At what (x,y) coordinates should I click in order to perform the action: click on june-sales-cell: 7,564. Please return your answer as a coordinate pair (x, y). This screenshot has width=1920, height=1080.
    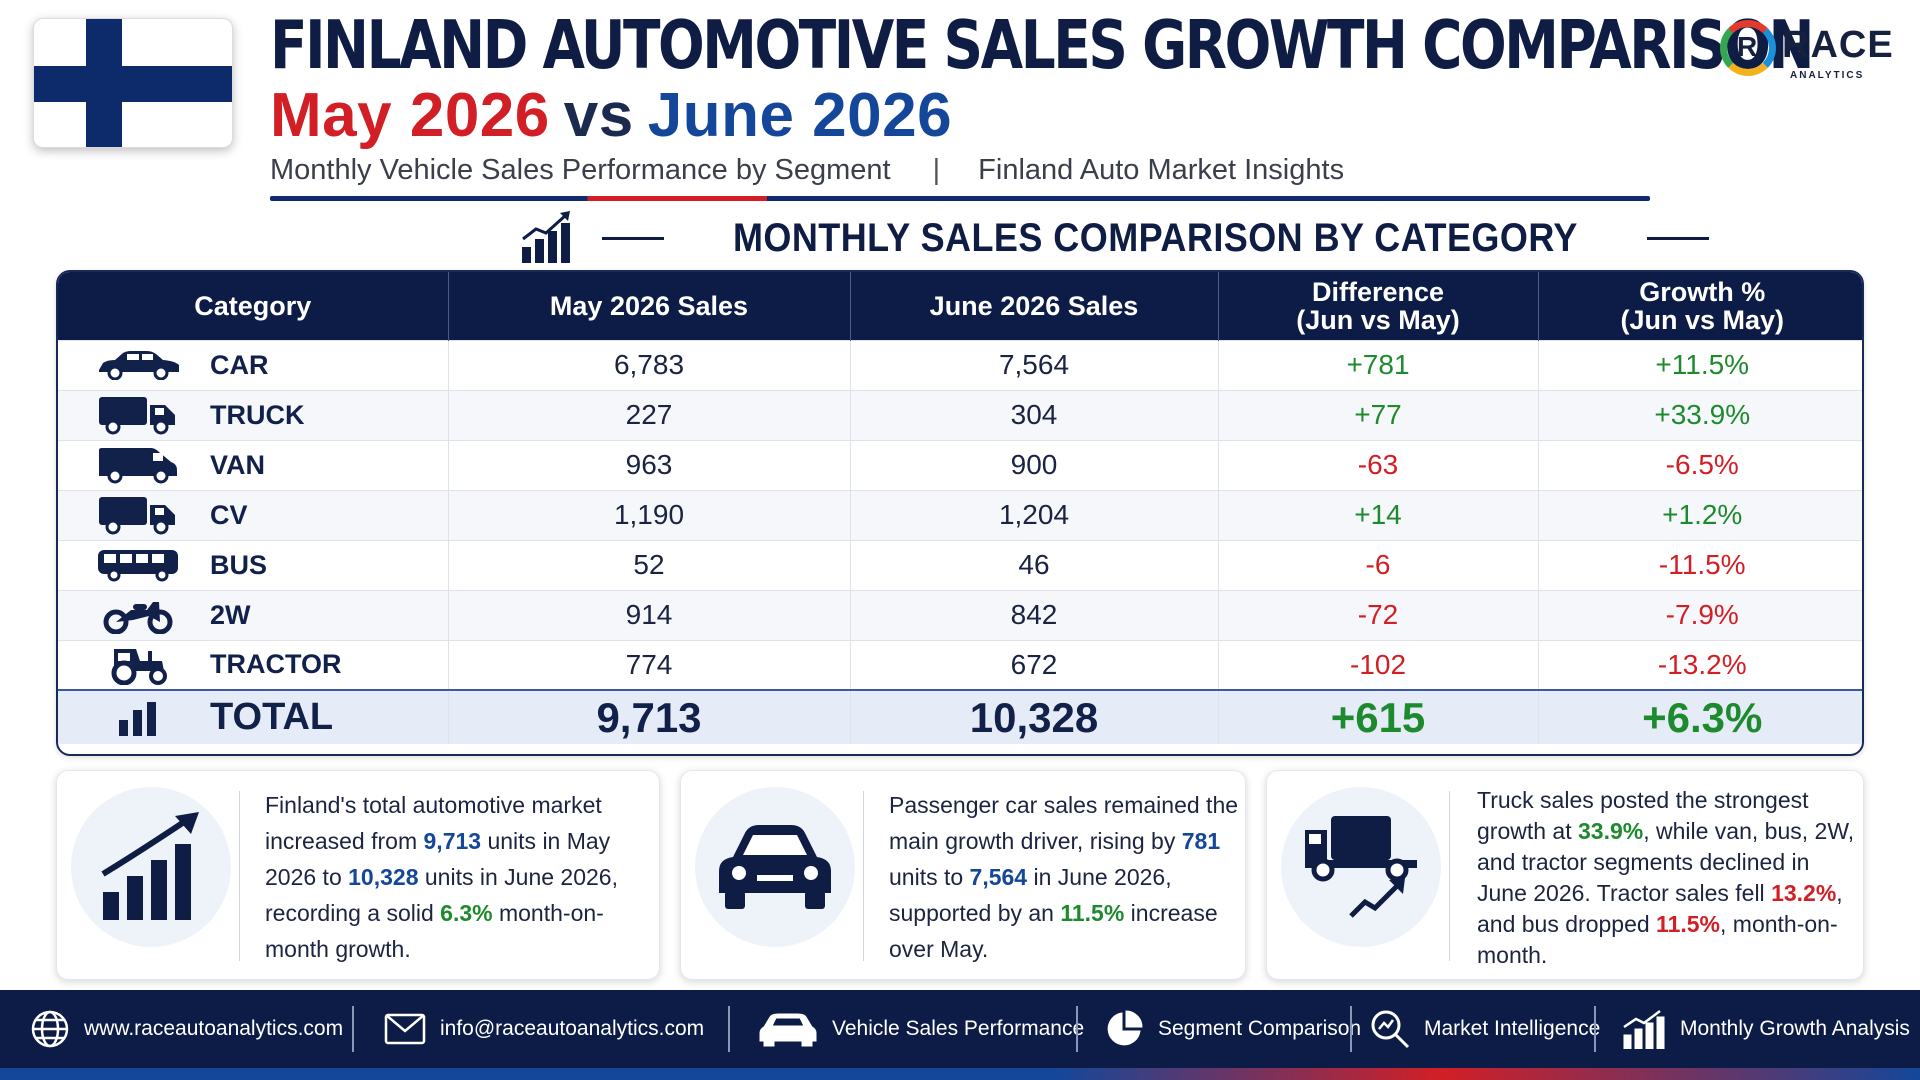
    Looking at the image, I should click on (1034, 364).